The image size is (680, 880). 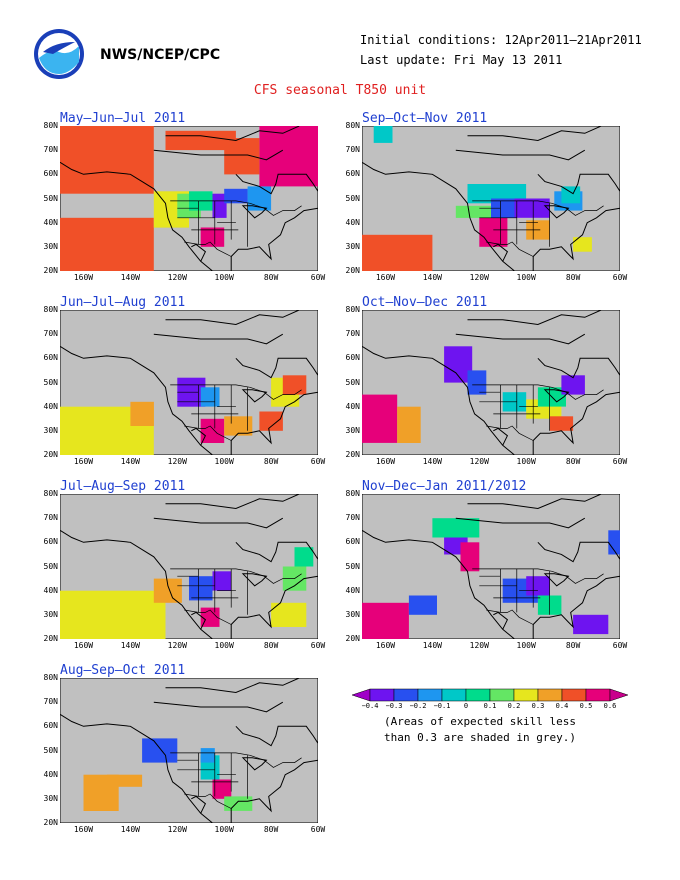 What do you see at coordinates (59, 54) in the screenshot?
I see `noaa-logo-icon` at bounding box center [59, 54].